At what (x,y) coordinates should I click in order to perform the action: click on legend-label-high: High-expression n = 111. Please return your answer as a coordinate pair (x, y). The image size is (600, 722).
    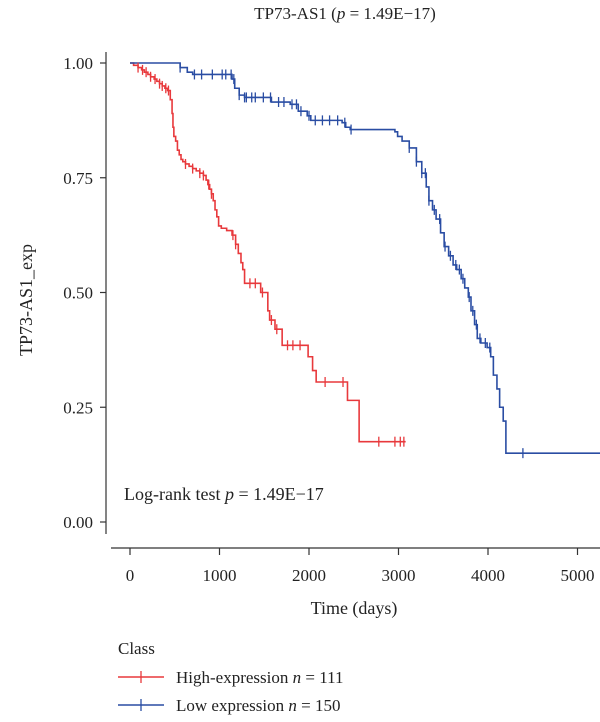
    Looking at the image, I should click on (259, 677).